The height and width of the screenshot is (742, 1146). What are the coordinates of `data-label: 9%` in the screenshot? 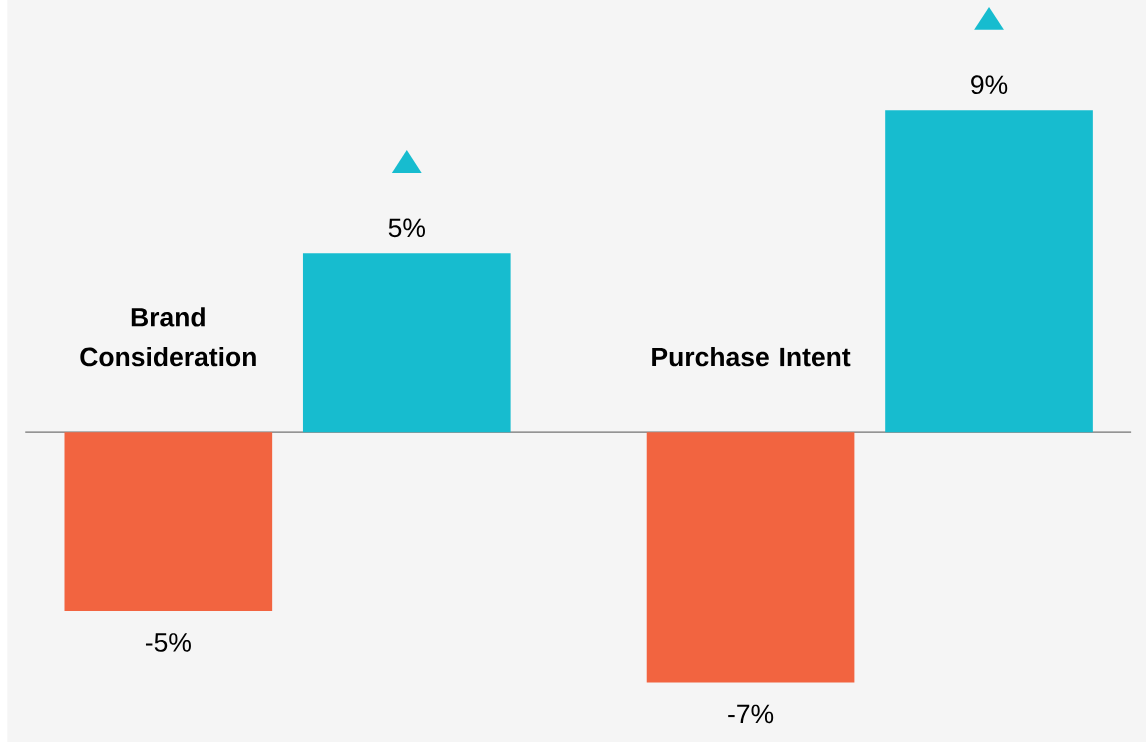 It's located at (989, 85).